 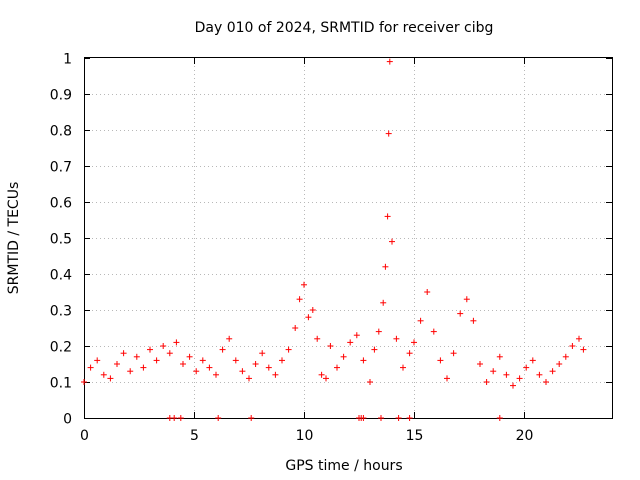 I want to click on x-tick-label: 5, so click(x=194, y=436).